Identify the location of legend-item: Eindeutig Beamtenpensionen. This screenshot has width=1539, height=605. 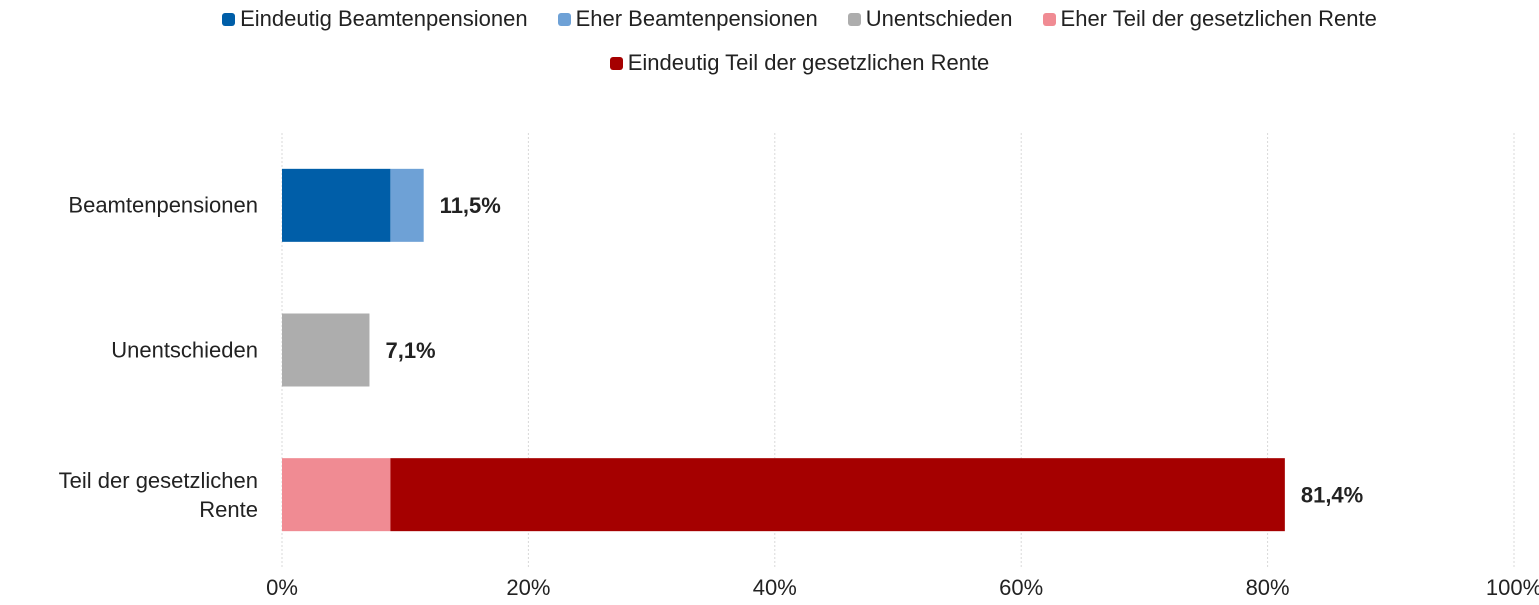
(375, 19).